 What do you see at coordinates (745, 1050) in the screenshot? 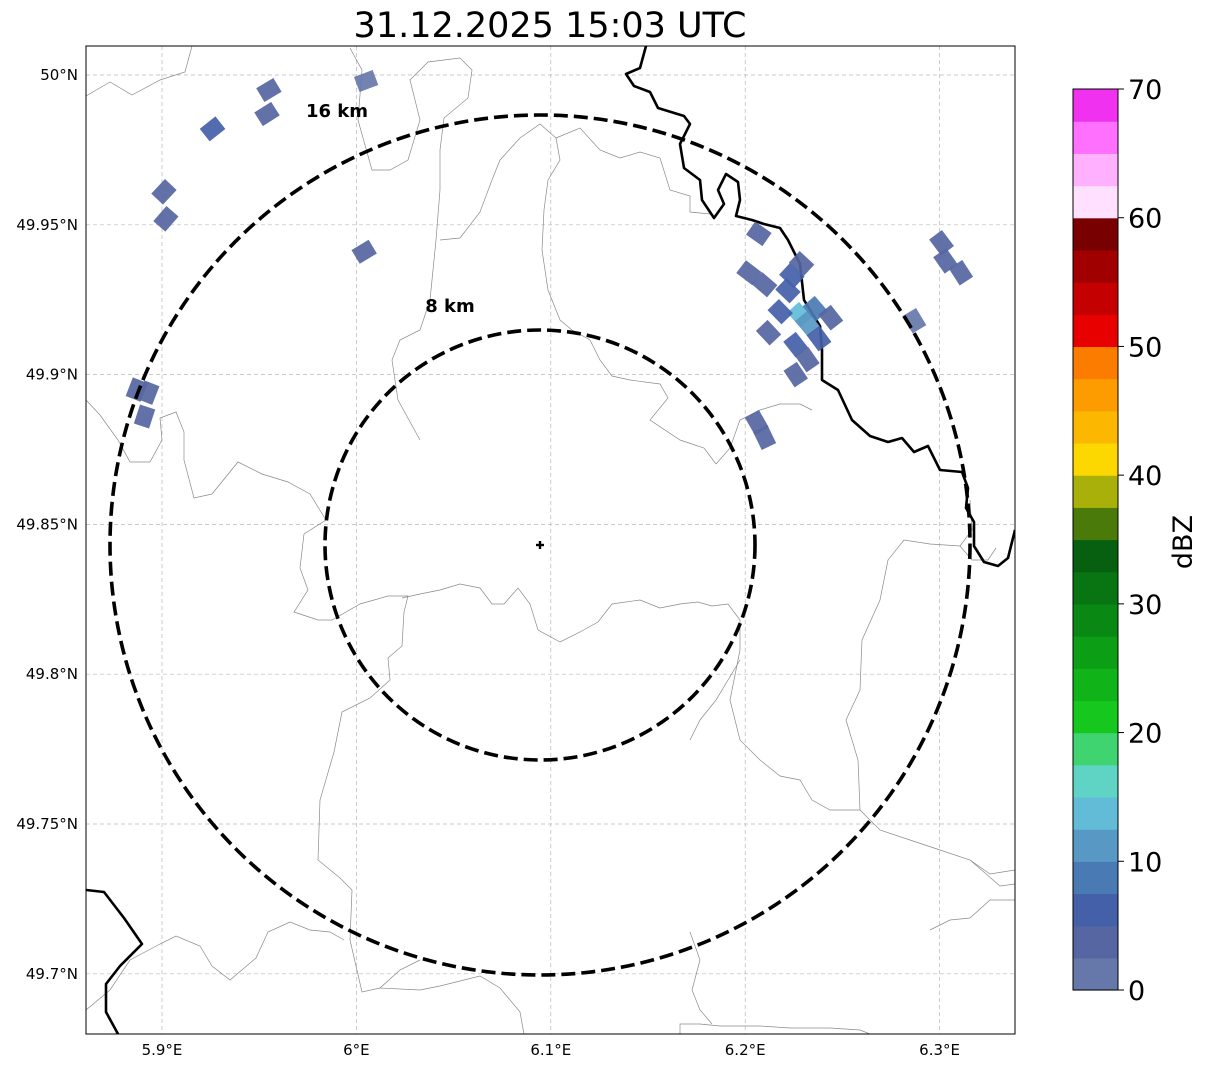
I see `lon-tick-label: 6.2°E` at bounding box center [745, 1050].